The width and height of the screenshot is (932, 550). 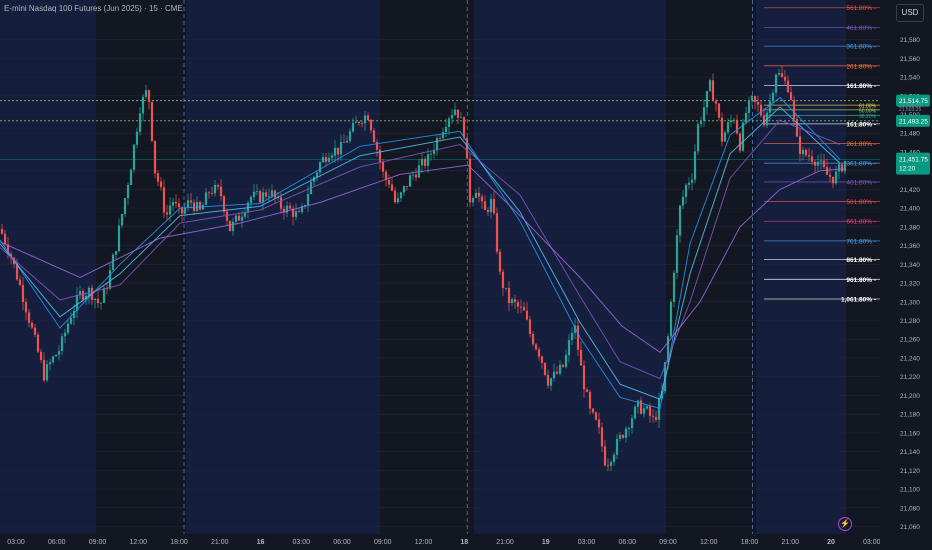 What do you see at coordinates (910, 527) in the screenshot?
I see `y-tick-label: 21,060` at bounding box center [910, 527].